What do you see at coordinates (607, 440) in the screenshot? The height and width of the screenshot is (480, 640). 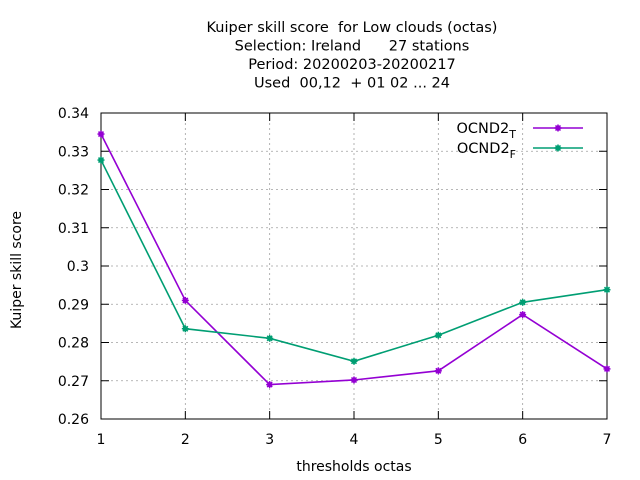 I see `x-tick-label: 7` at bounding box center [607, 440].